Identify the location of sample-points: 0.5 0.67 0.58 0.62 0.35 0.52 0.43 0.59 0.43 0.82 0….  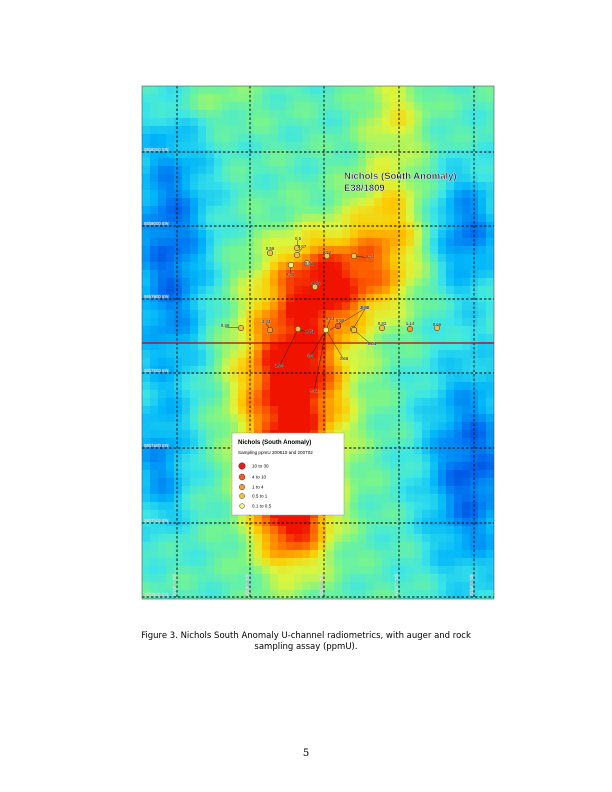
(331, 314).